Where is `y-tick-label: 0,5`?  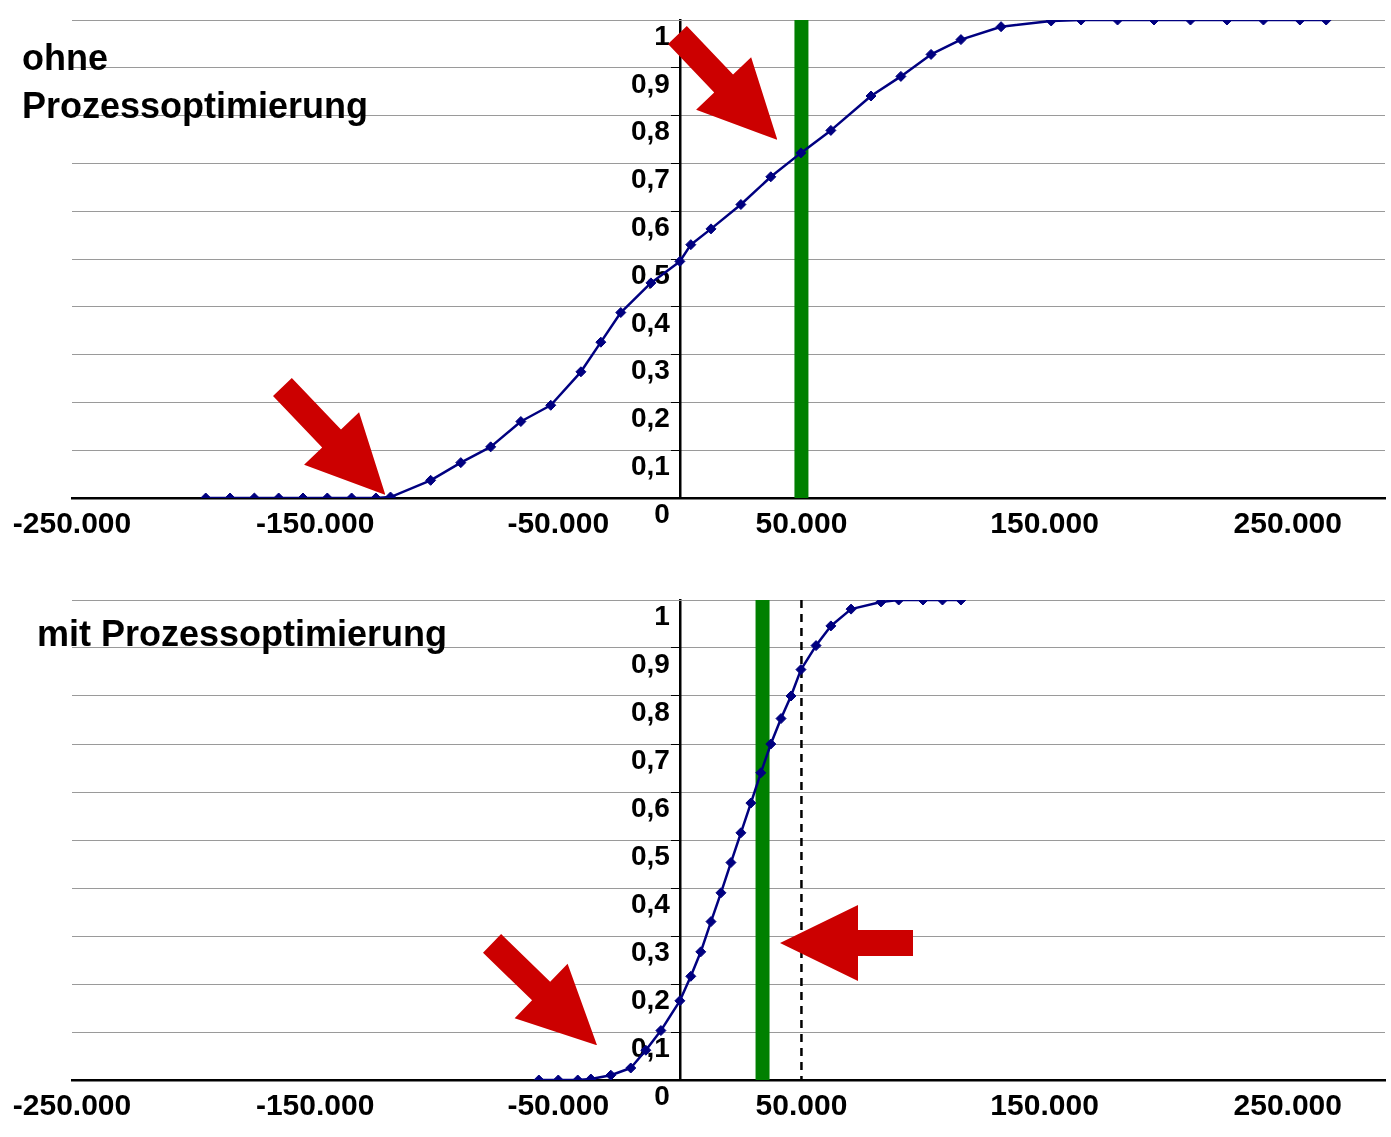
y-tick-label: 0,5 is located at coordinates (650, 855).